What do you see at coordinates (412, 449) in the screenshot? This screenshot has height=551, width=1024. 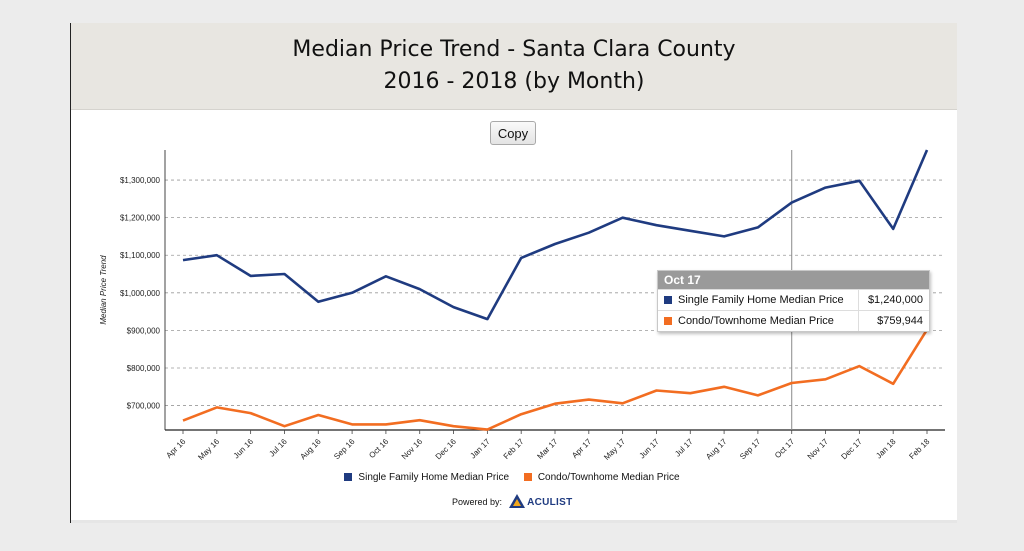 I see `x-tick-label: Nov 16` at bounding box center [412, 449].